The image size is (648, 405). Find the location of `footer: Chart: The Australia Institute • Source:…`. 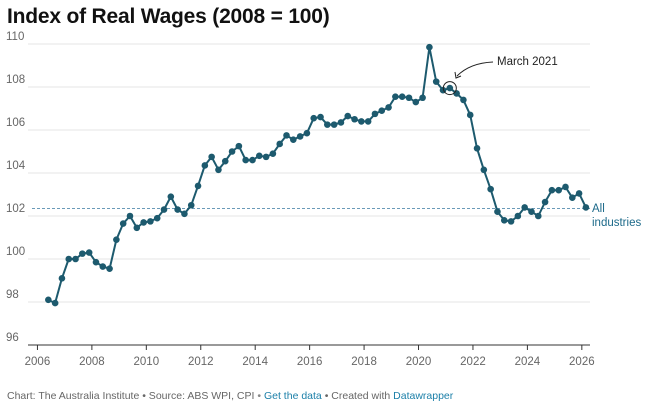

footer: Chart: The Australia Institute • Source:… is located at coordinates (230, 396).